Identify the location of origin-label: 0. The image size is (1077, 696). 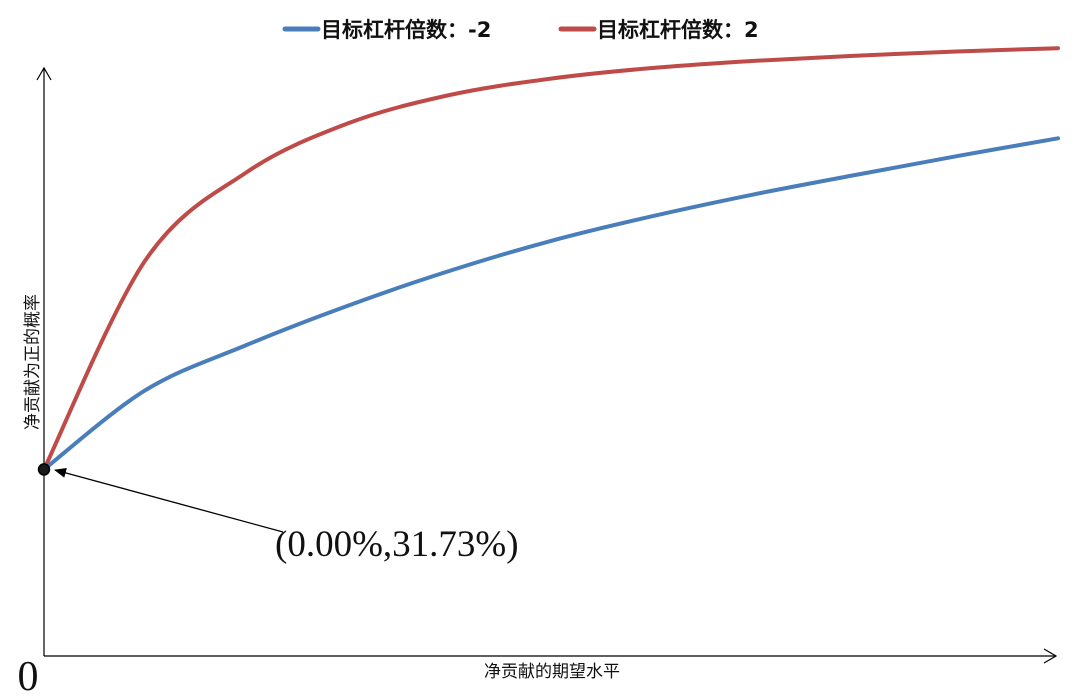
(28, 675).